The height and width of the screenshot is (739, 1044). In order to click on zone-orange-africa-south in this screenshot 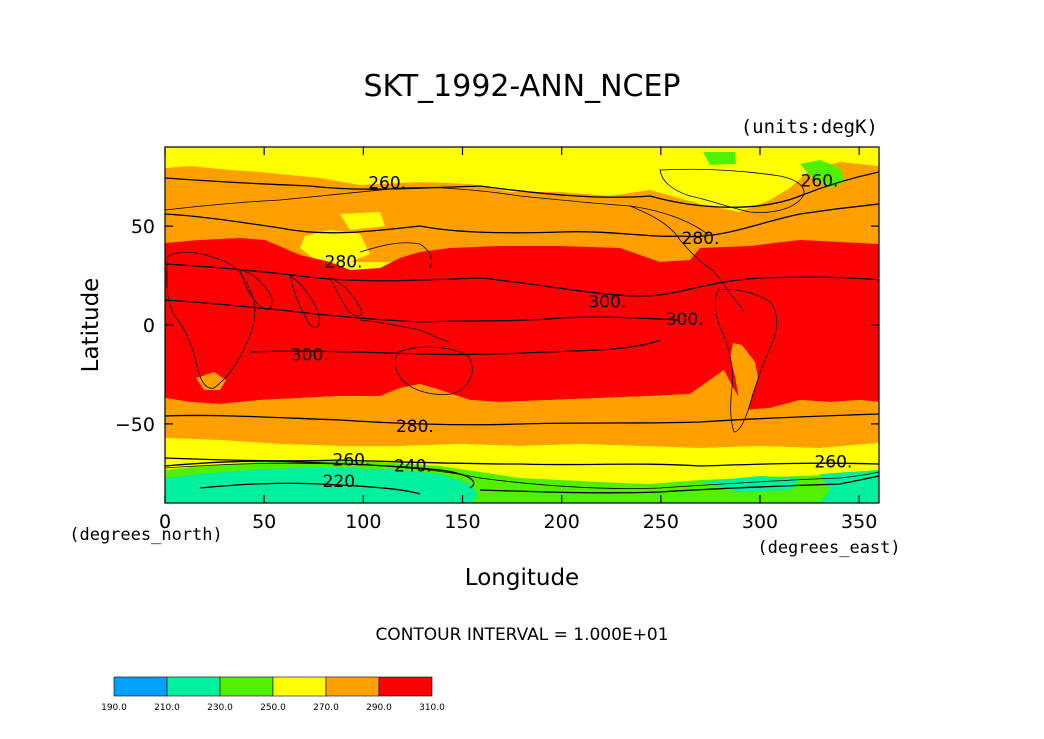, I will do `click(211, 381)`.